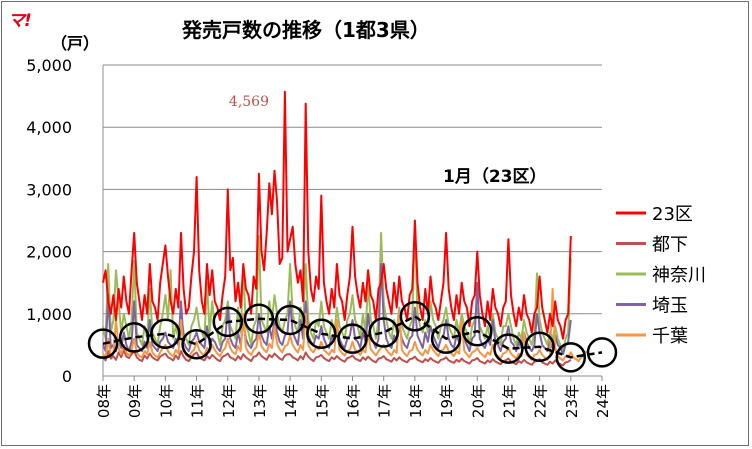 The width and height of the screenshot is (752, 449). I want to click on x-tick-label: 23年, so click(572, 401).